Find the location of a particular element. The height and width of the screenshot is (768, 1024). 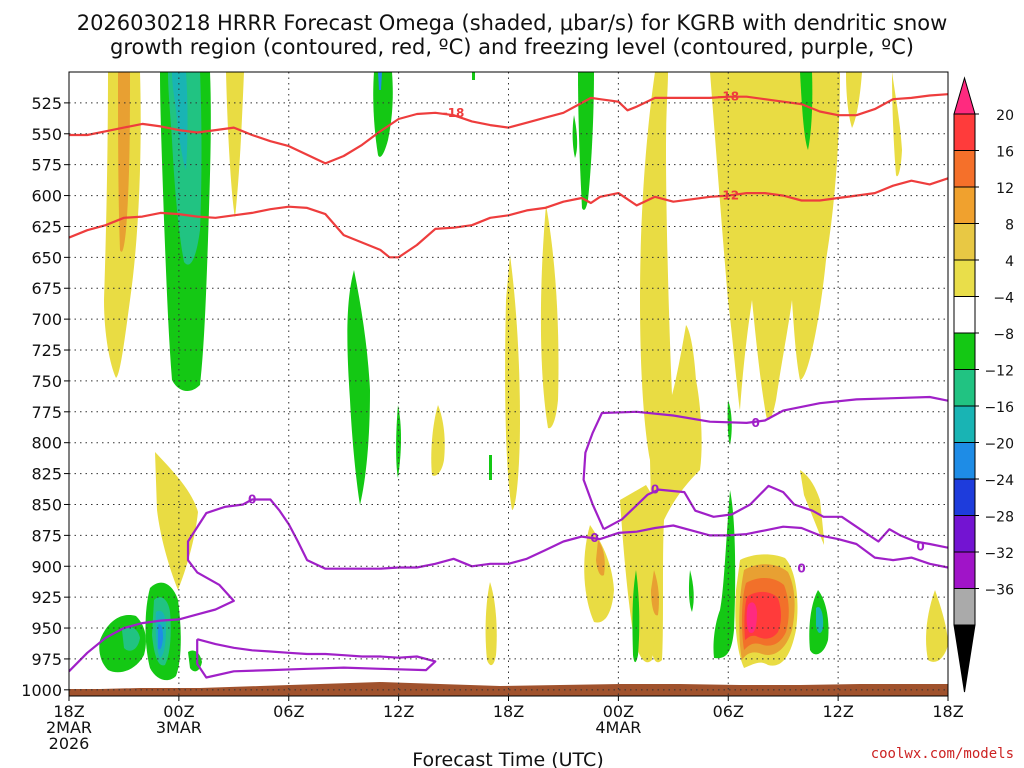

y-tick-label: 625 is located at coordinates (46, 226).